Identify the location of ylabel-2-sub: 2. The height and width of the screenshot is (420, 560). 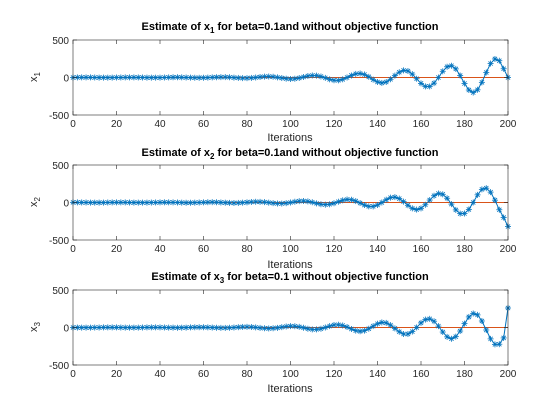
(37, 198).